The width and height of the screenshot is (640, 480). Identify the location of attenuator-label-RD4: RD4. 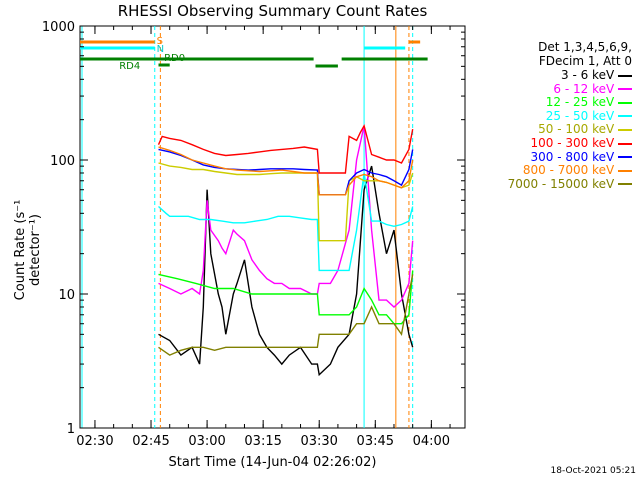
(129, 66).